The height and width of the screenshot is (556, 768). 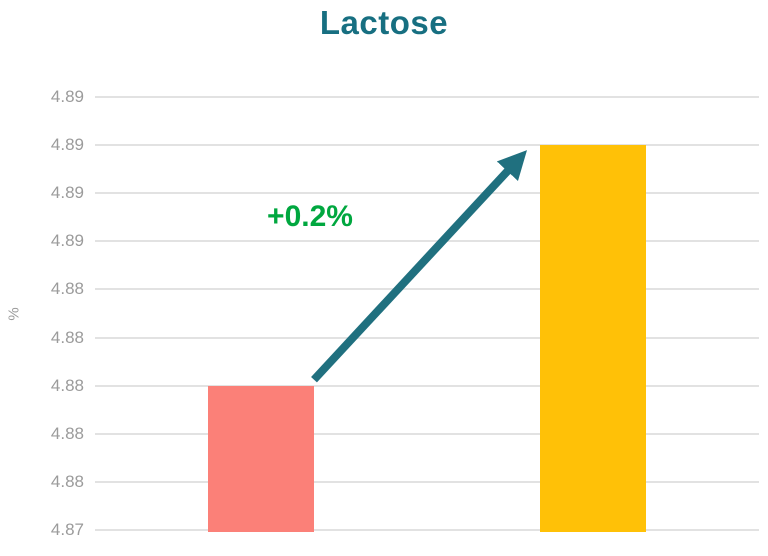 I want to click on change-annotation: +0.2%, so click(x=310, y=216).